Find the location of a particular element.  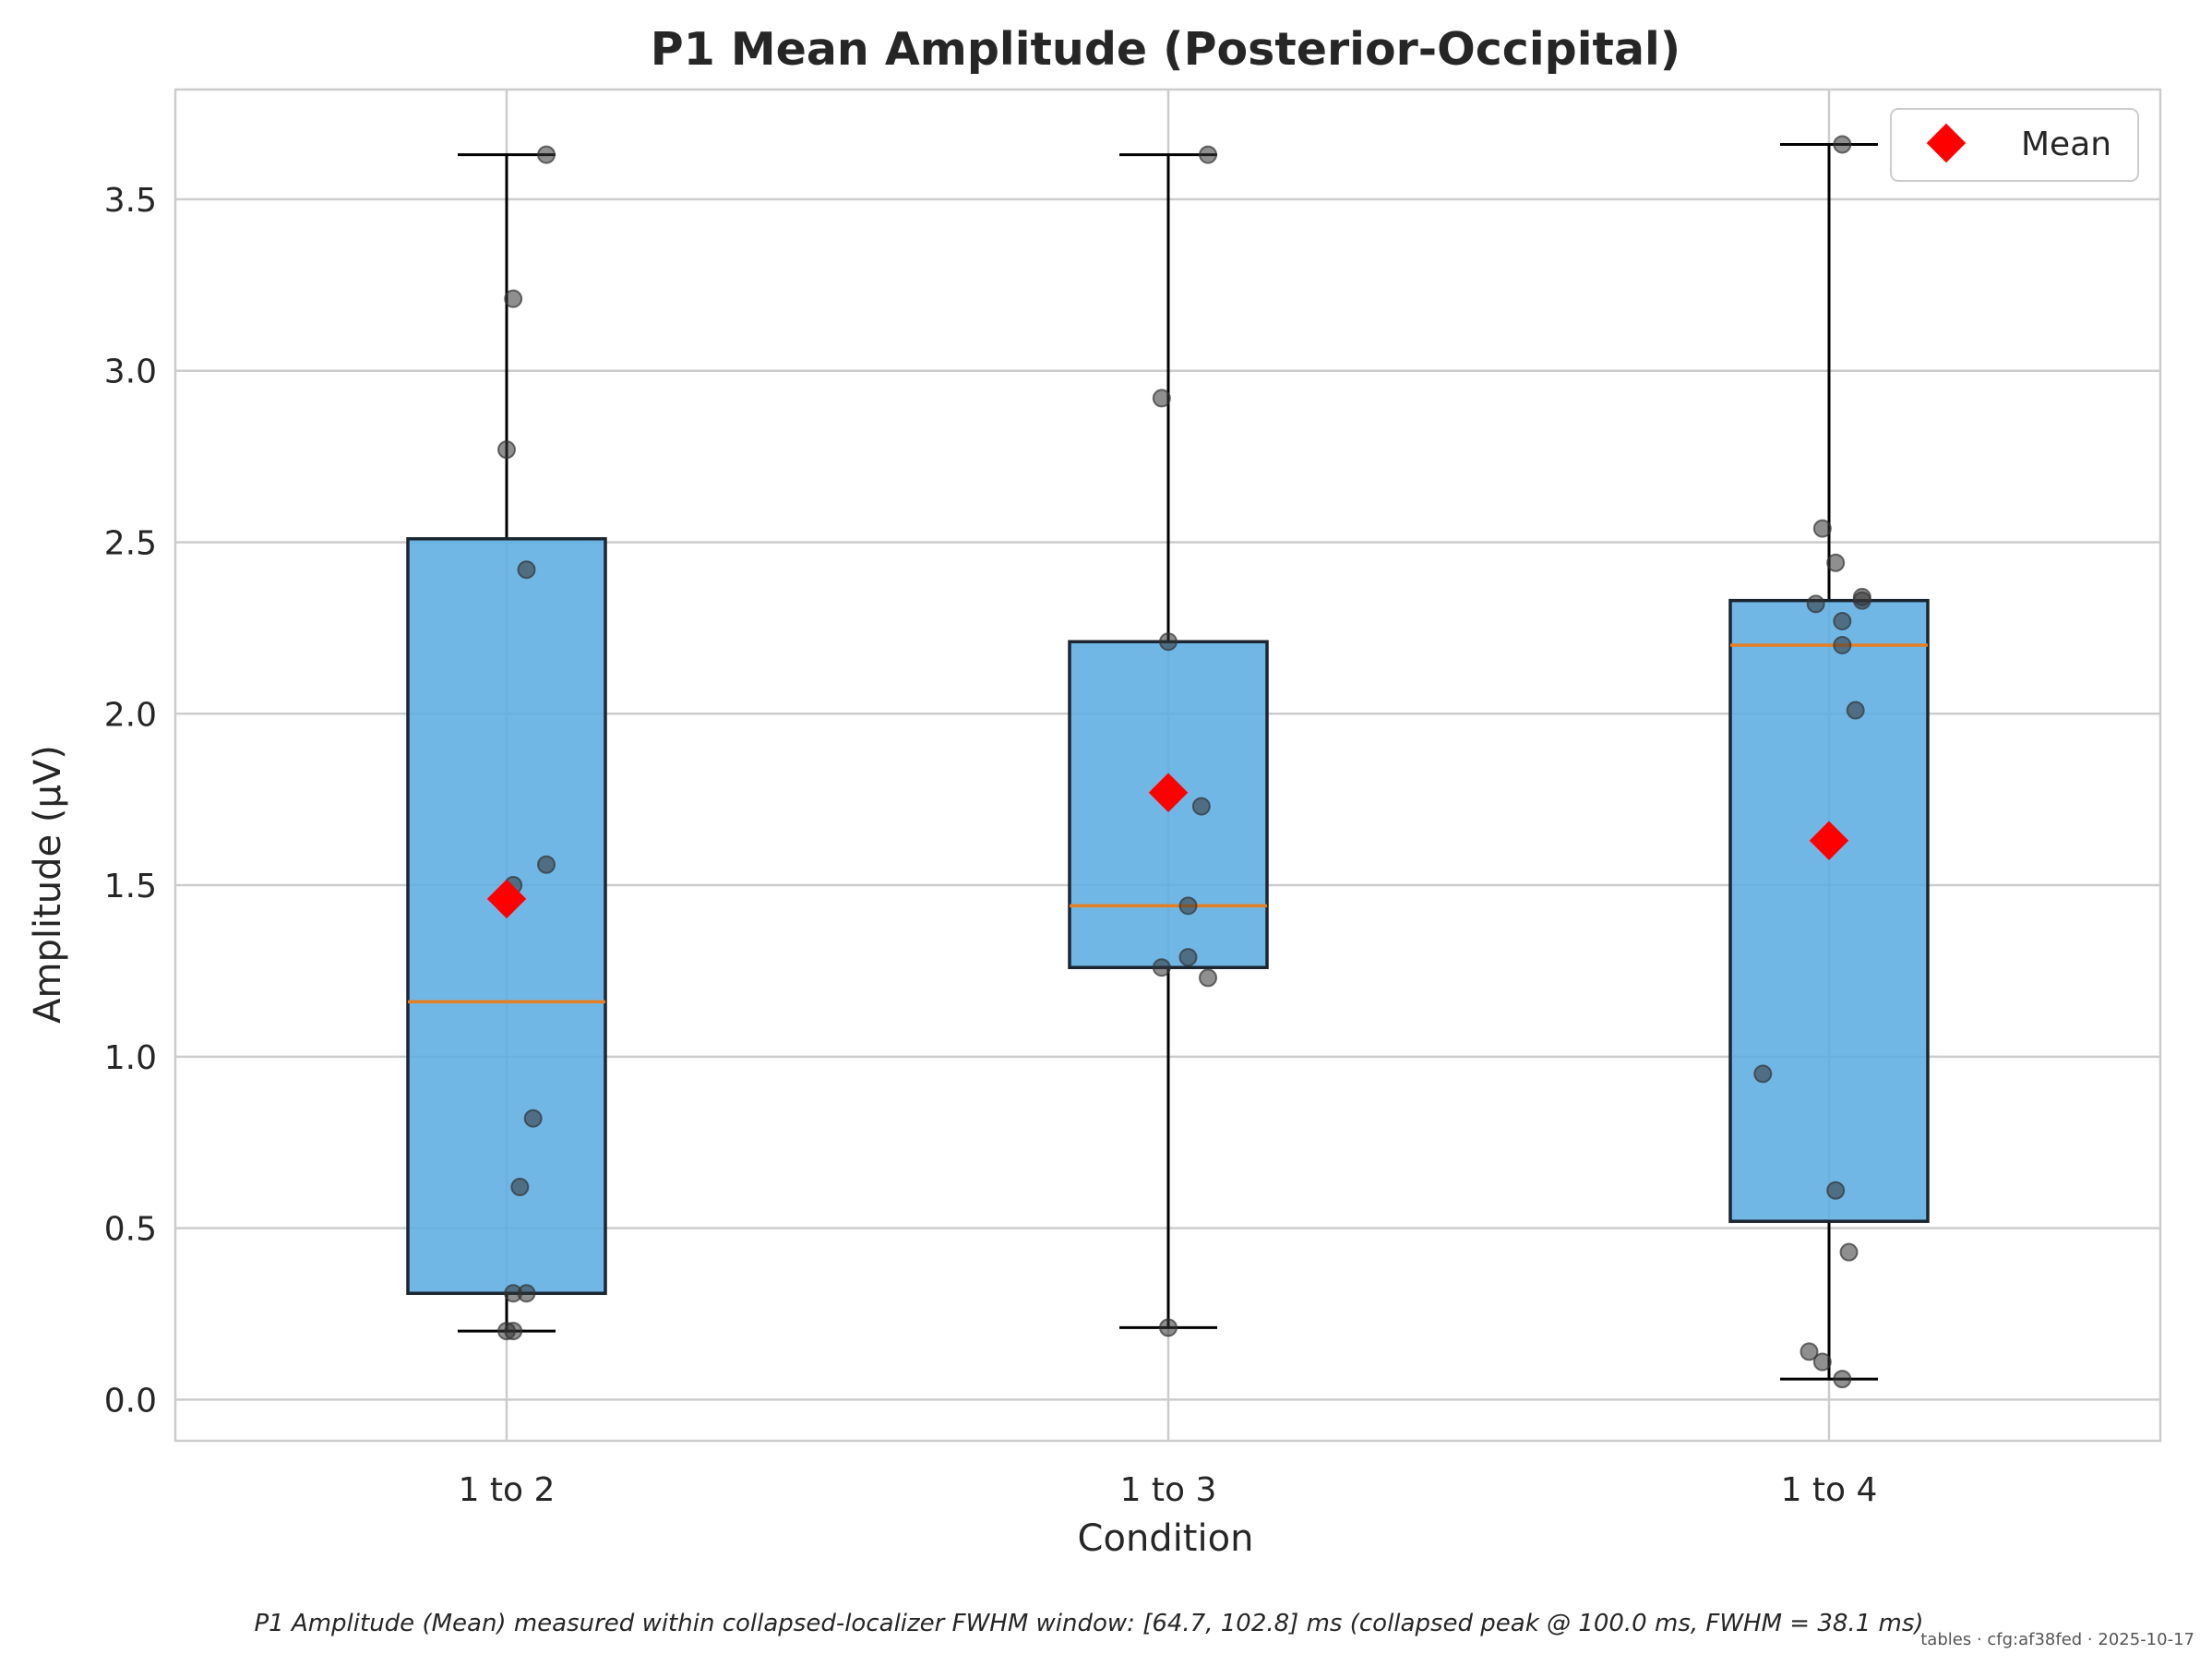

y-tick-label: 3.0 is located at coordinates (130, 373).